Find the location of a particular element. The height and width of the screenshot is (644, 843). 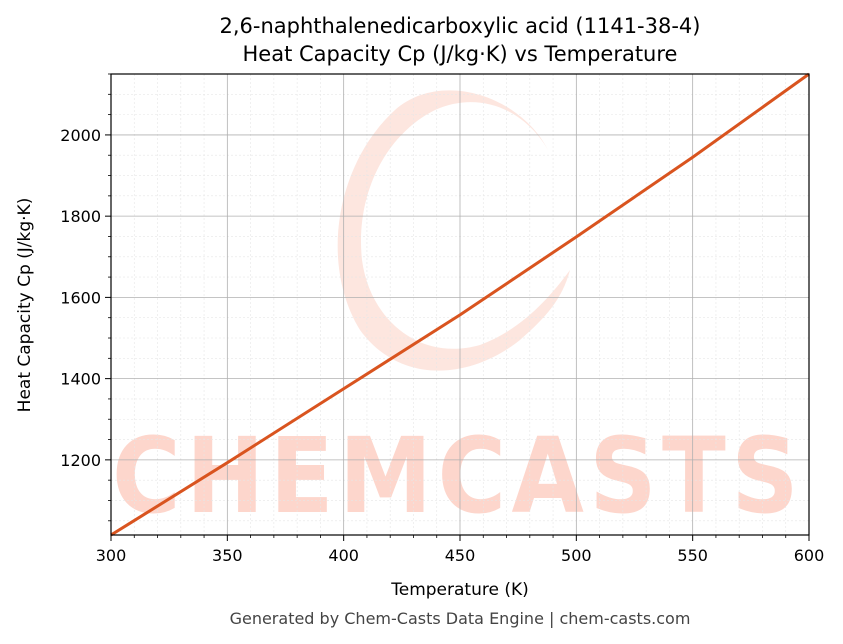

x-tick-label: 500 is located at coordinates (576, 555).